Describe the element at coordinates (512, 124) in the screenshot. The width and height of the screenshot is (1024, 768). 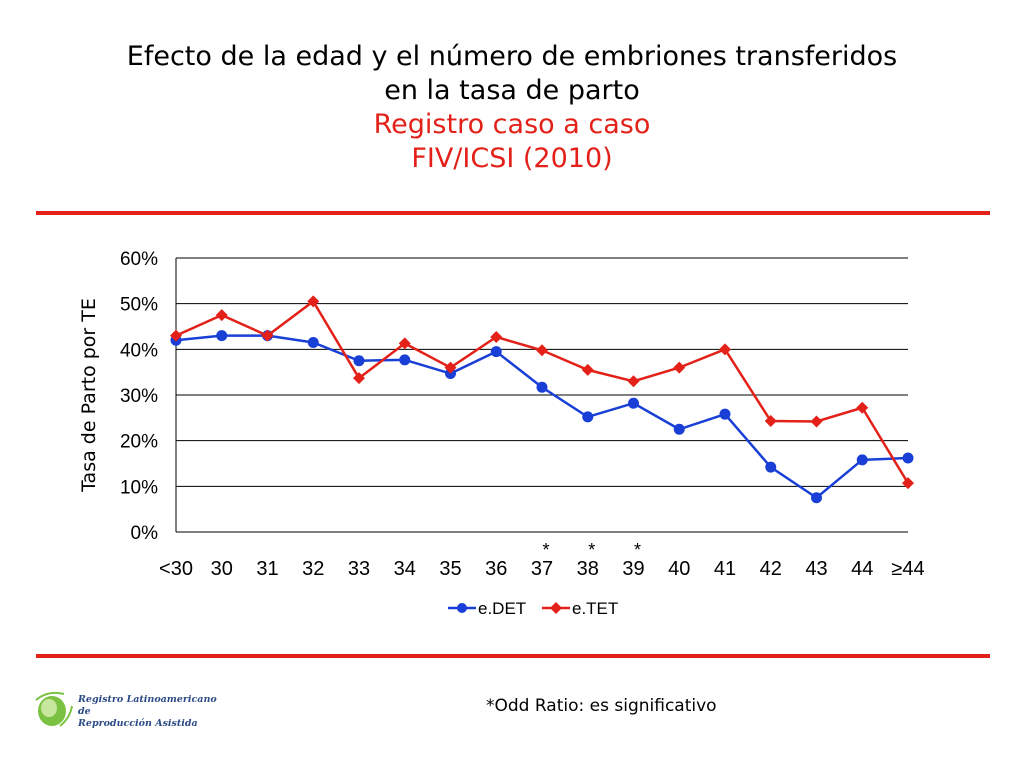
I see `slide-subtitle-line-1: Registro caso a caso` at that location.